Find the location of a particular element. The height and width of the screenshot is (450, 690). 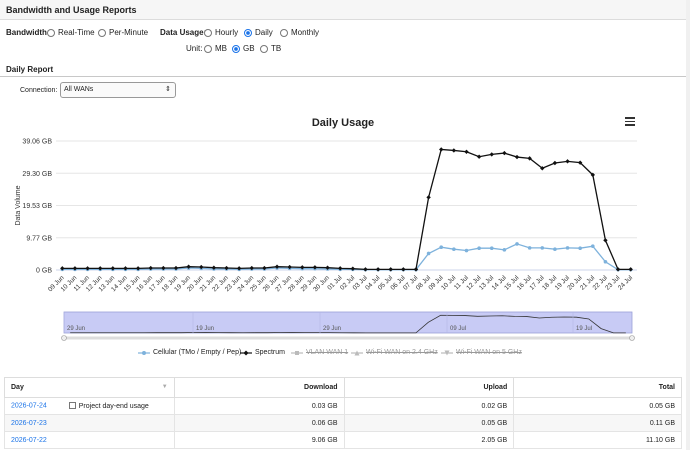

navigator-range is located at coordinates (348, 322).